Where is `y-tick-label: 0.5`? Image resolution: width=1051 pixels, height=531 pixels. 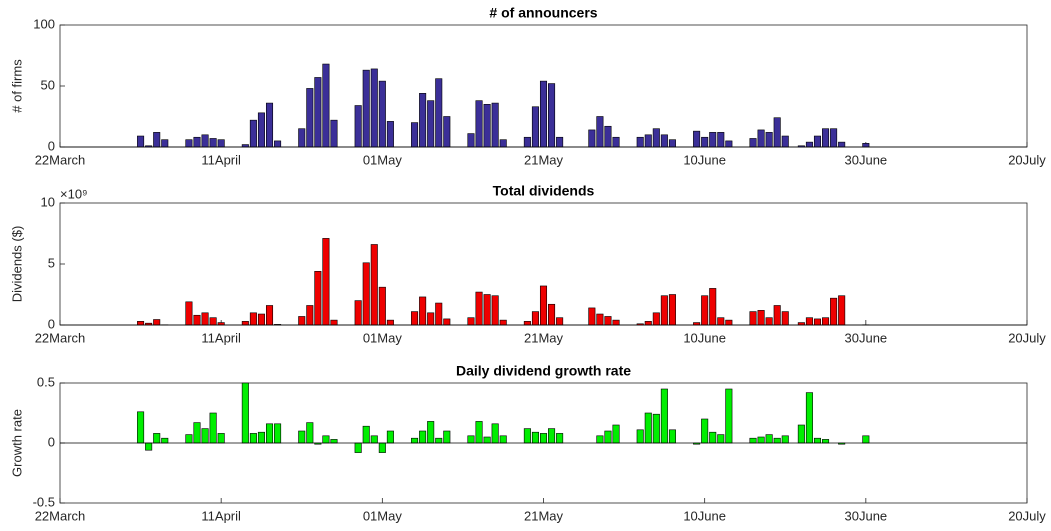
y-tick-label: 0.5 is located at coordinates (46, 381).